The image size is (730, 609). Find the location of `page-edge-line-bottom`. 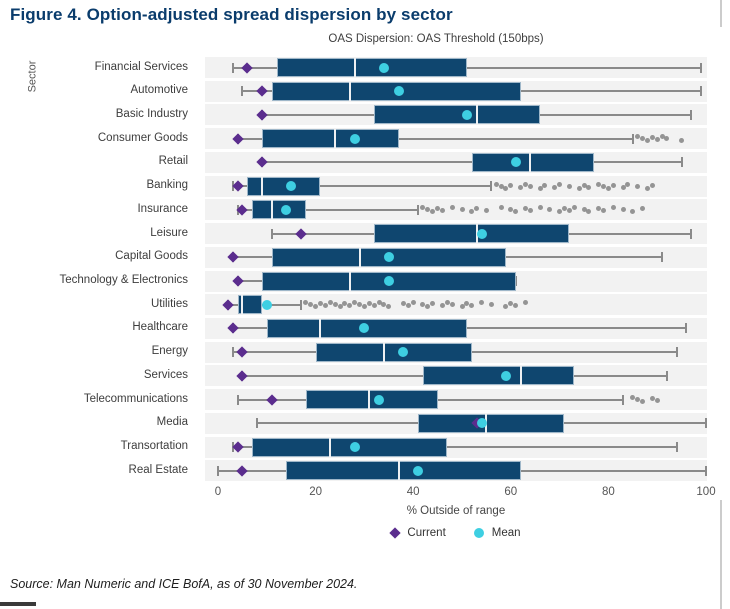

page-edge-line-bottom is located at coordinates (721, 554).